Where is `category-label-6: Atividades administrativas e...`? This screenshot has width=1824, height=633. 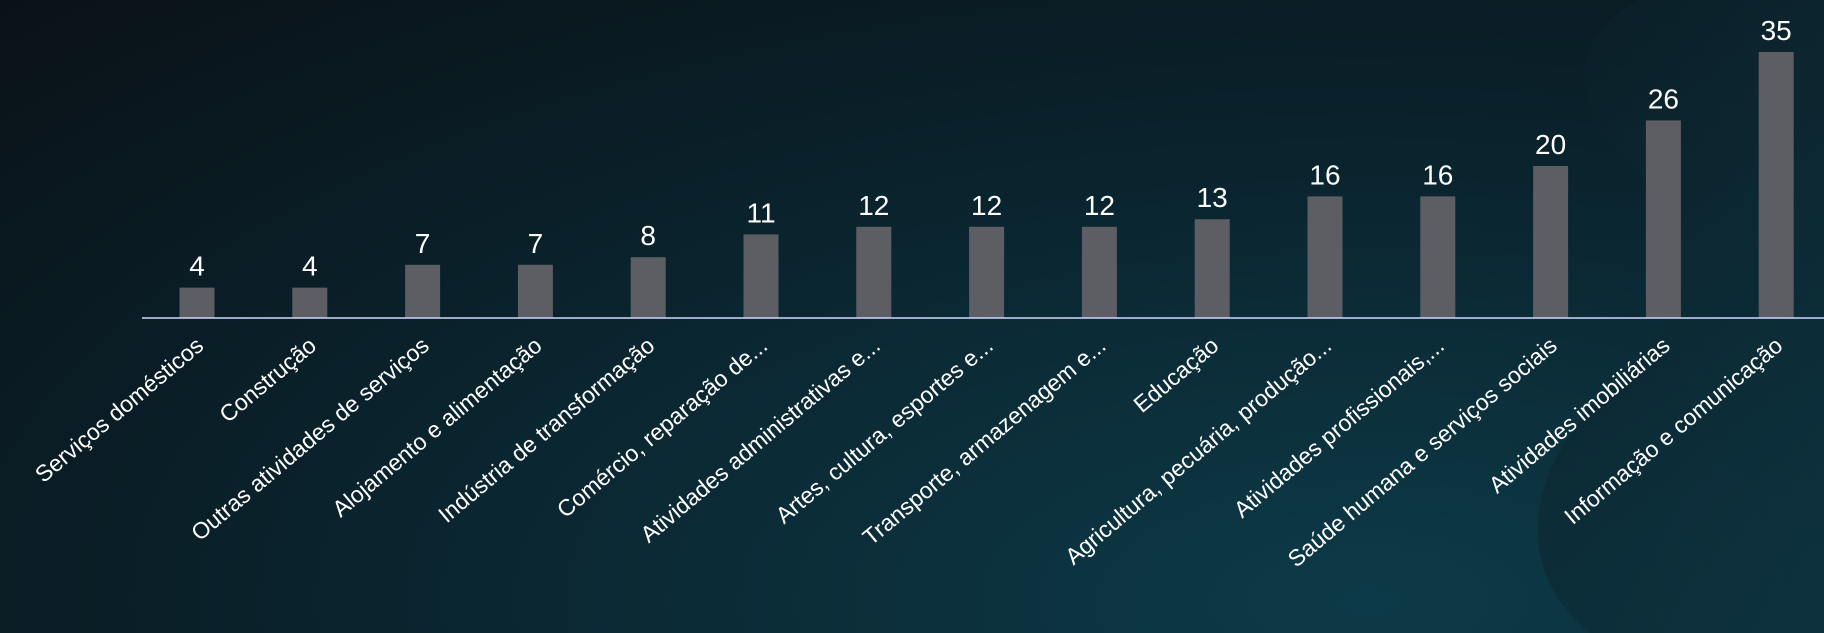 category-label-6: Atividades administrativas e... is located at coordinates (760, 439).